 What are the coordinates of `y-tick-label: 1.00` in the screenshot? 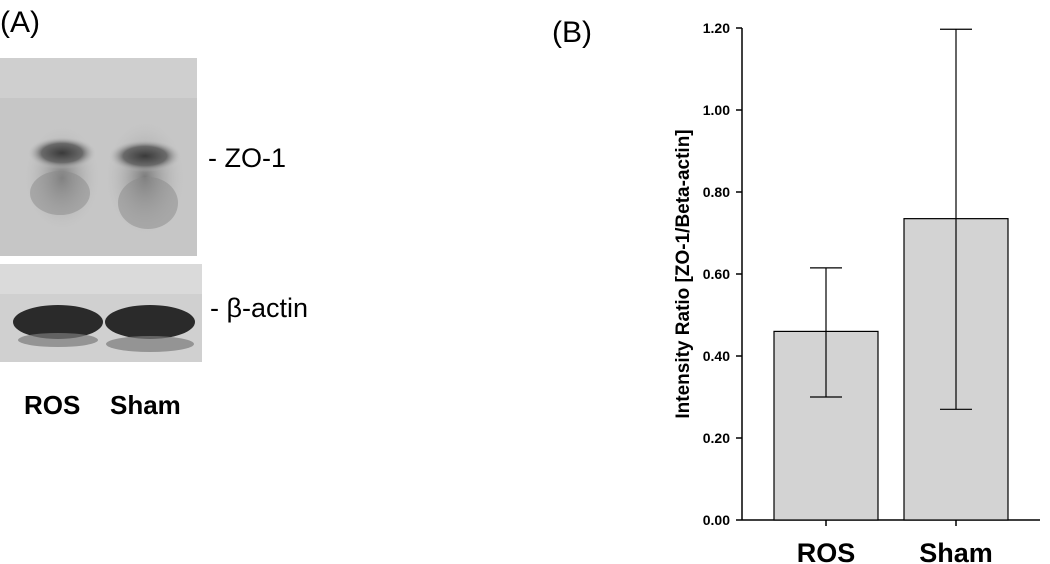 It's located at (716, 110).